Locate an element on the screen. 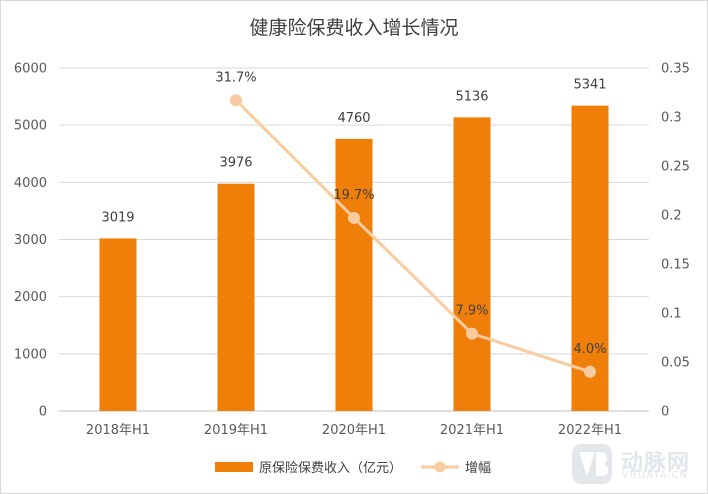 The width and height of the screenshot is (708, 494). legend-line-marker is located at coordinates (440, 467).